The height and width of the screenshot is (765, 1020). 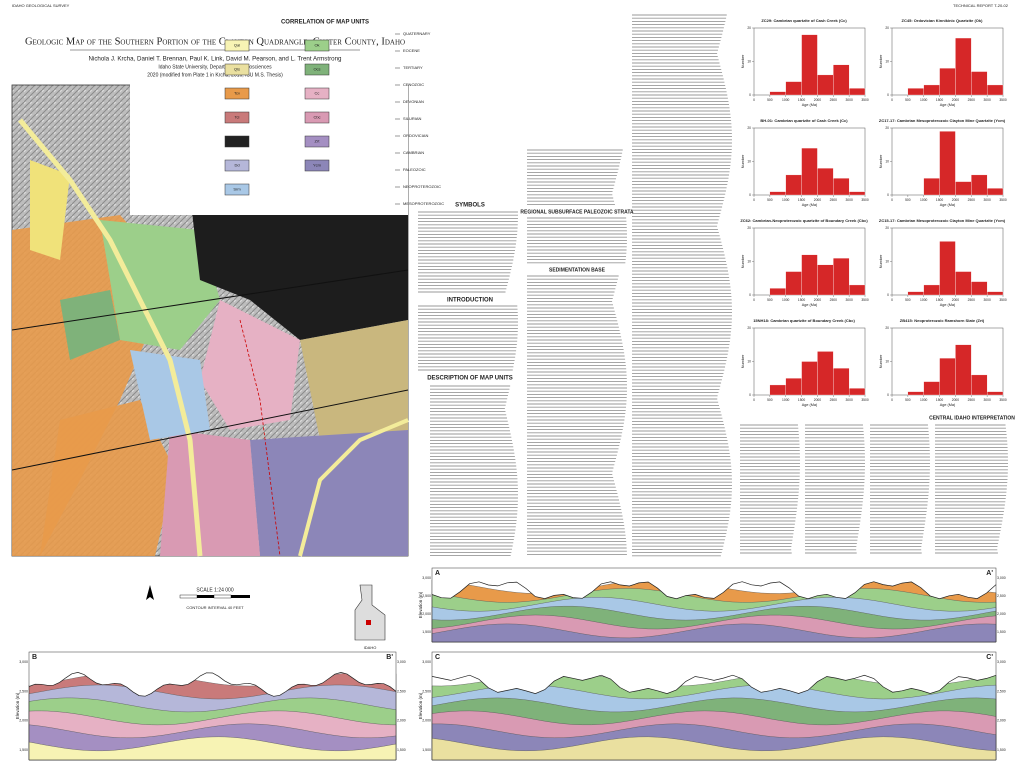 I want to click on section-start: A, so click(x=437, y=573).